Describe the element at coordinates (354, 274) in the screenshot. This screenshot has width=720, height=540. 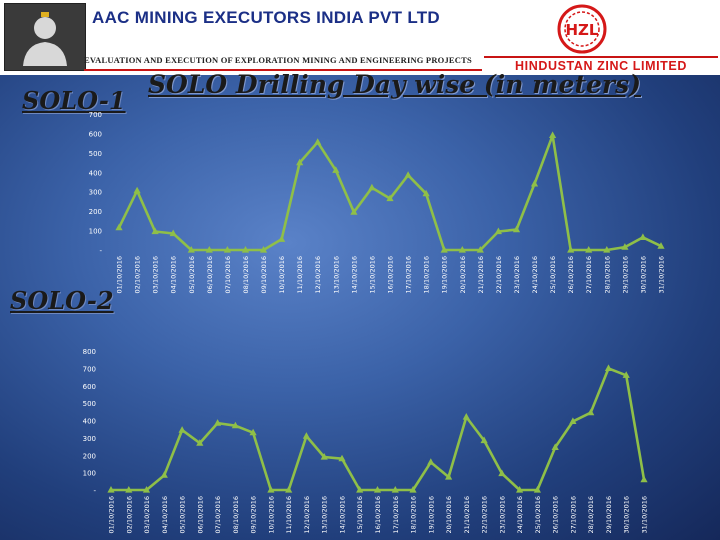
I see `x-tick-label: 14/10/2016` at that location.